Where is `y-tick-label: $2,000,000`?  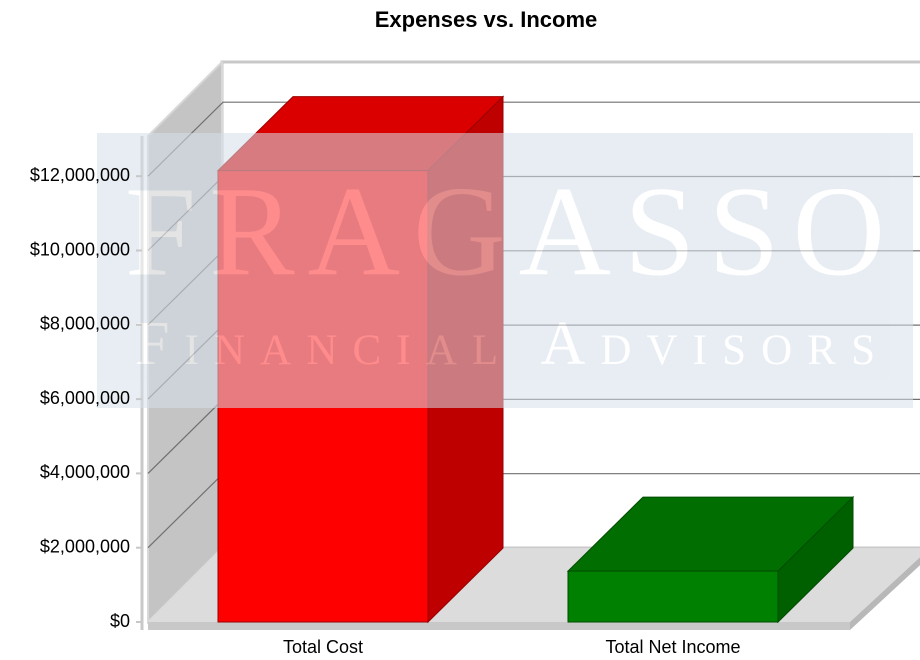 y-tick-label: $2,000,000 is located at coordinates (85, 546).